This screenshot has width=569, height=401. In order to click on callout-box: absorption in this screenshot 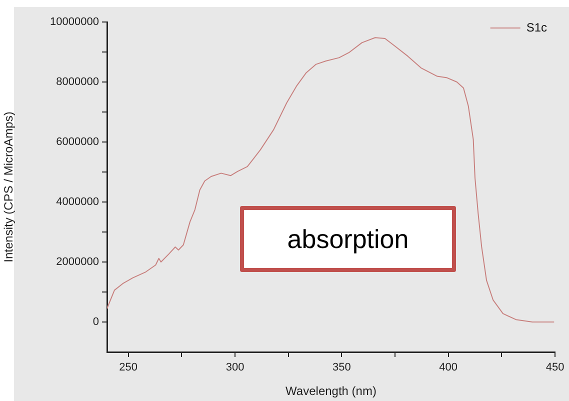, I will do `click(348, 239)`.